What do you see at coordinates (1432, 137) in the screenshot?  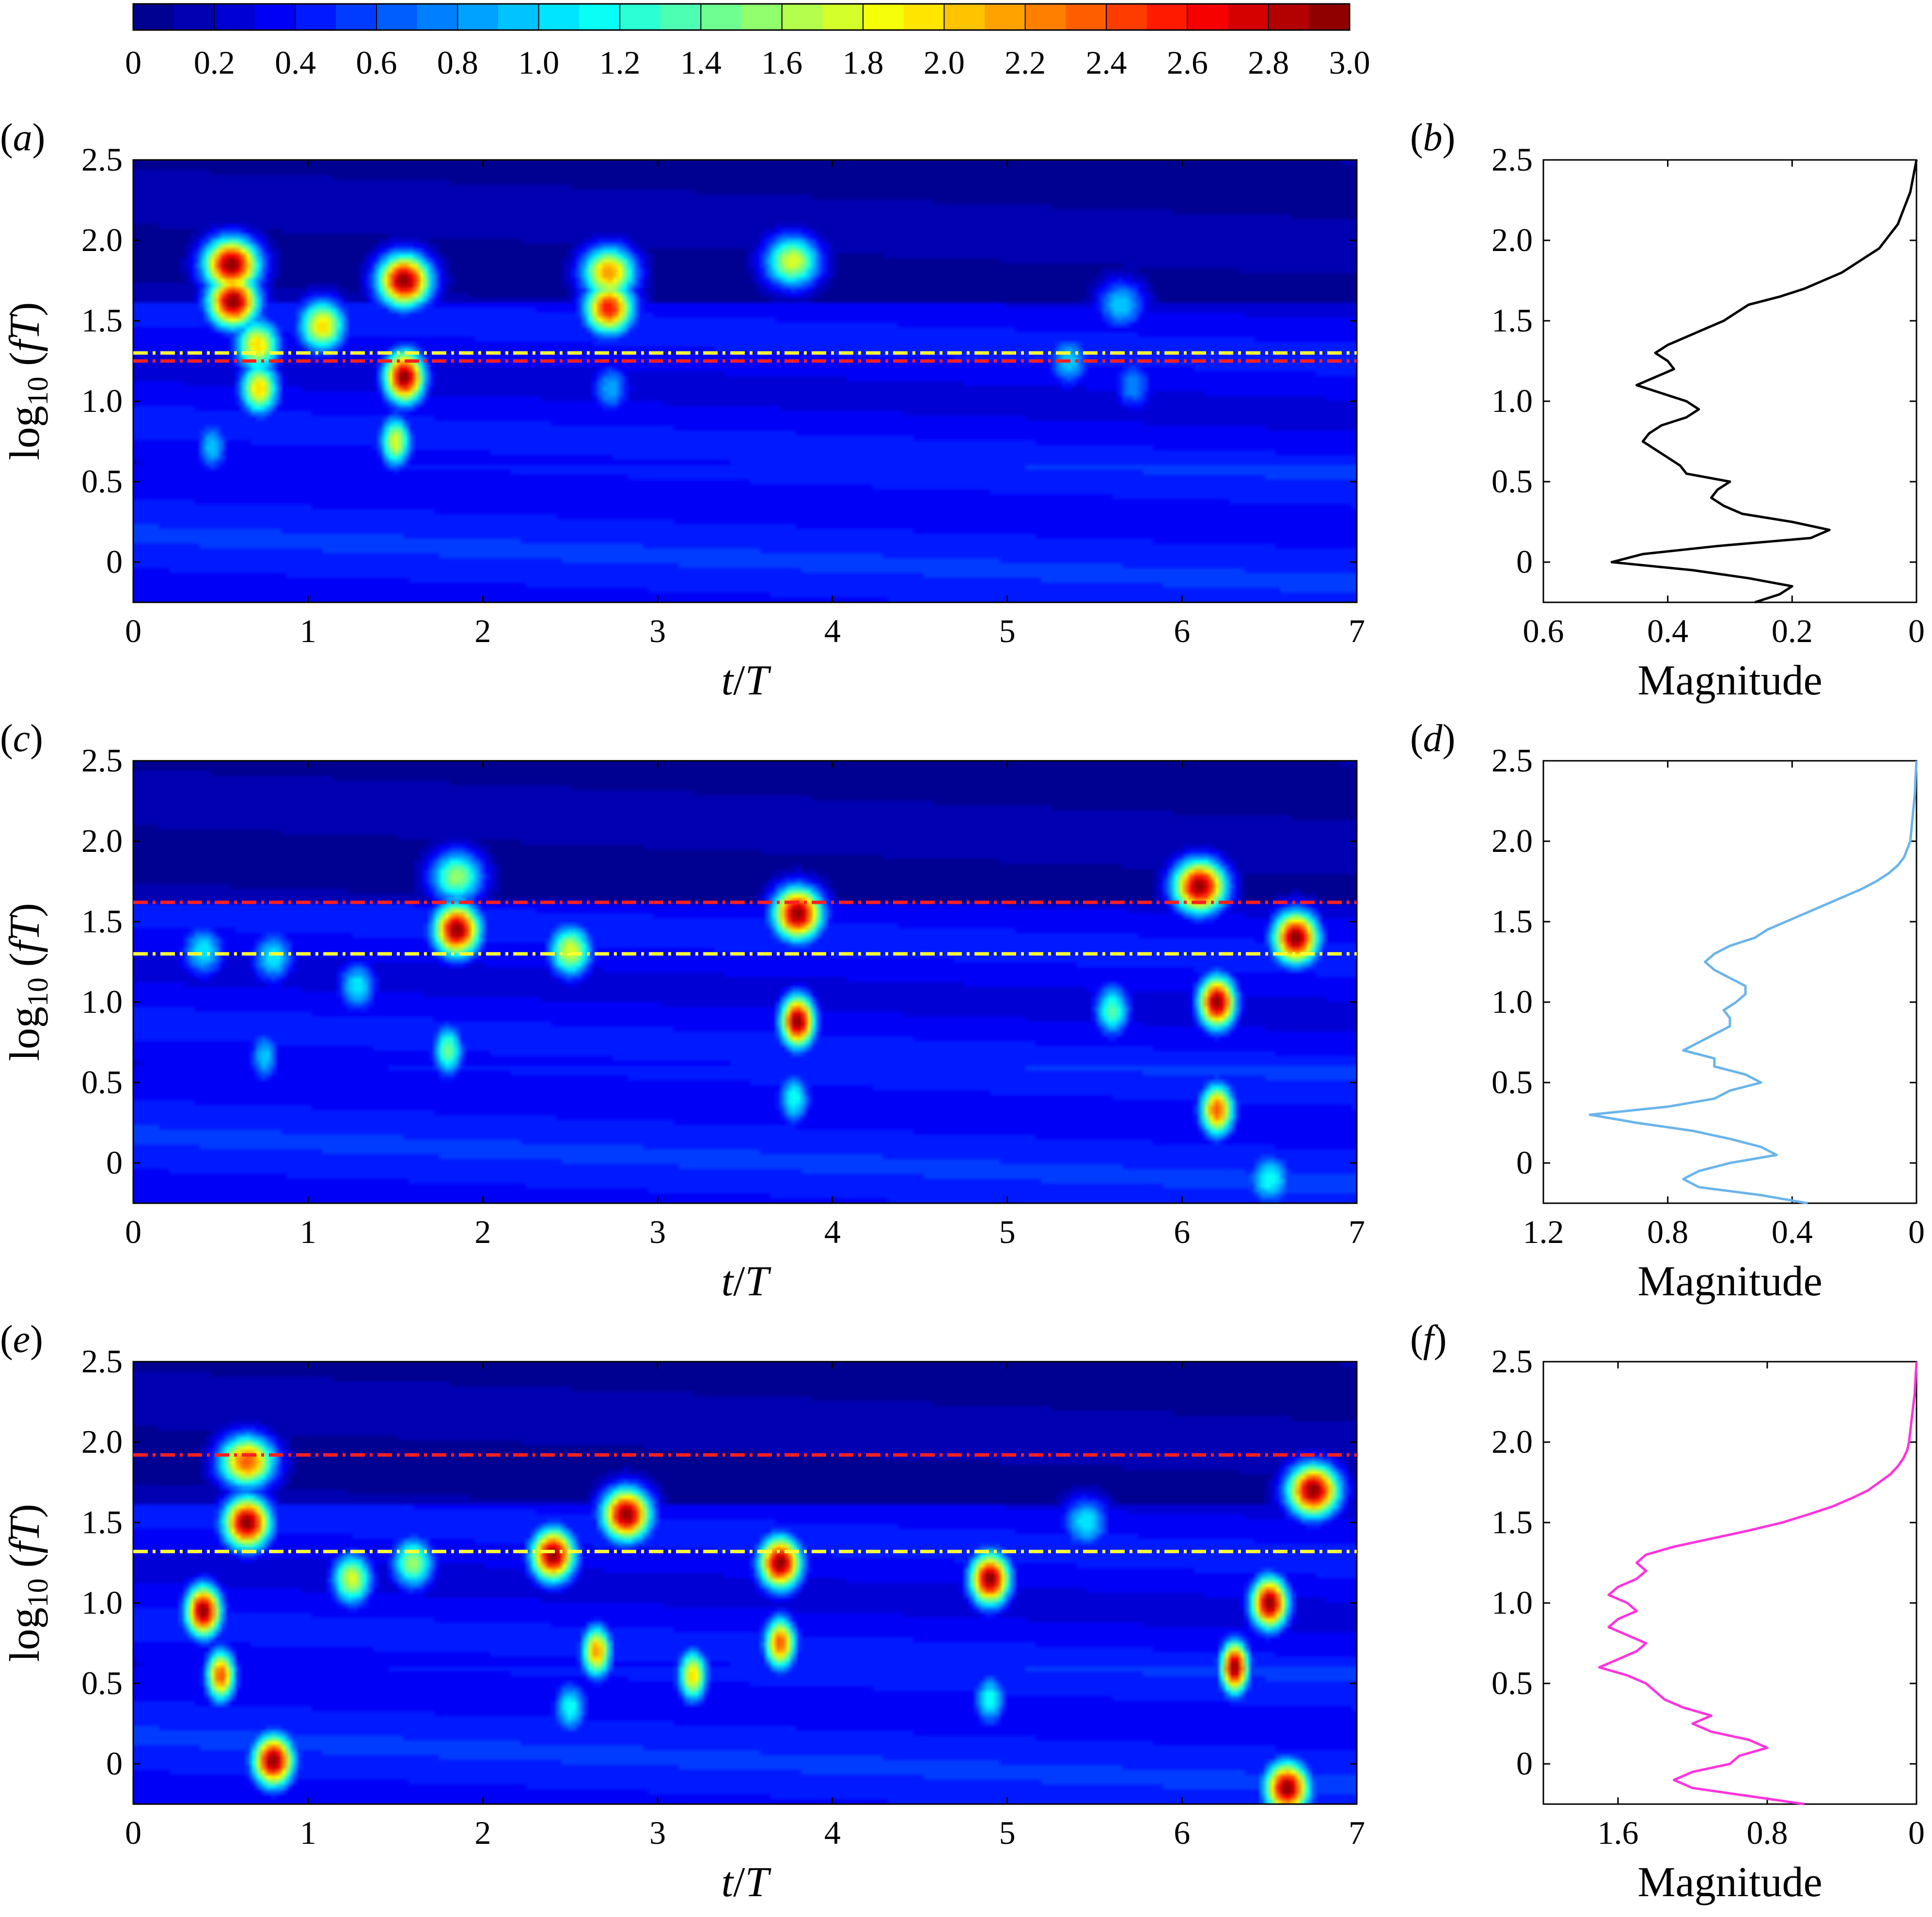 I see `panel-label: (b)` at bounding box center [1432, 137].